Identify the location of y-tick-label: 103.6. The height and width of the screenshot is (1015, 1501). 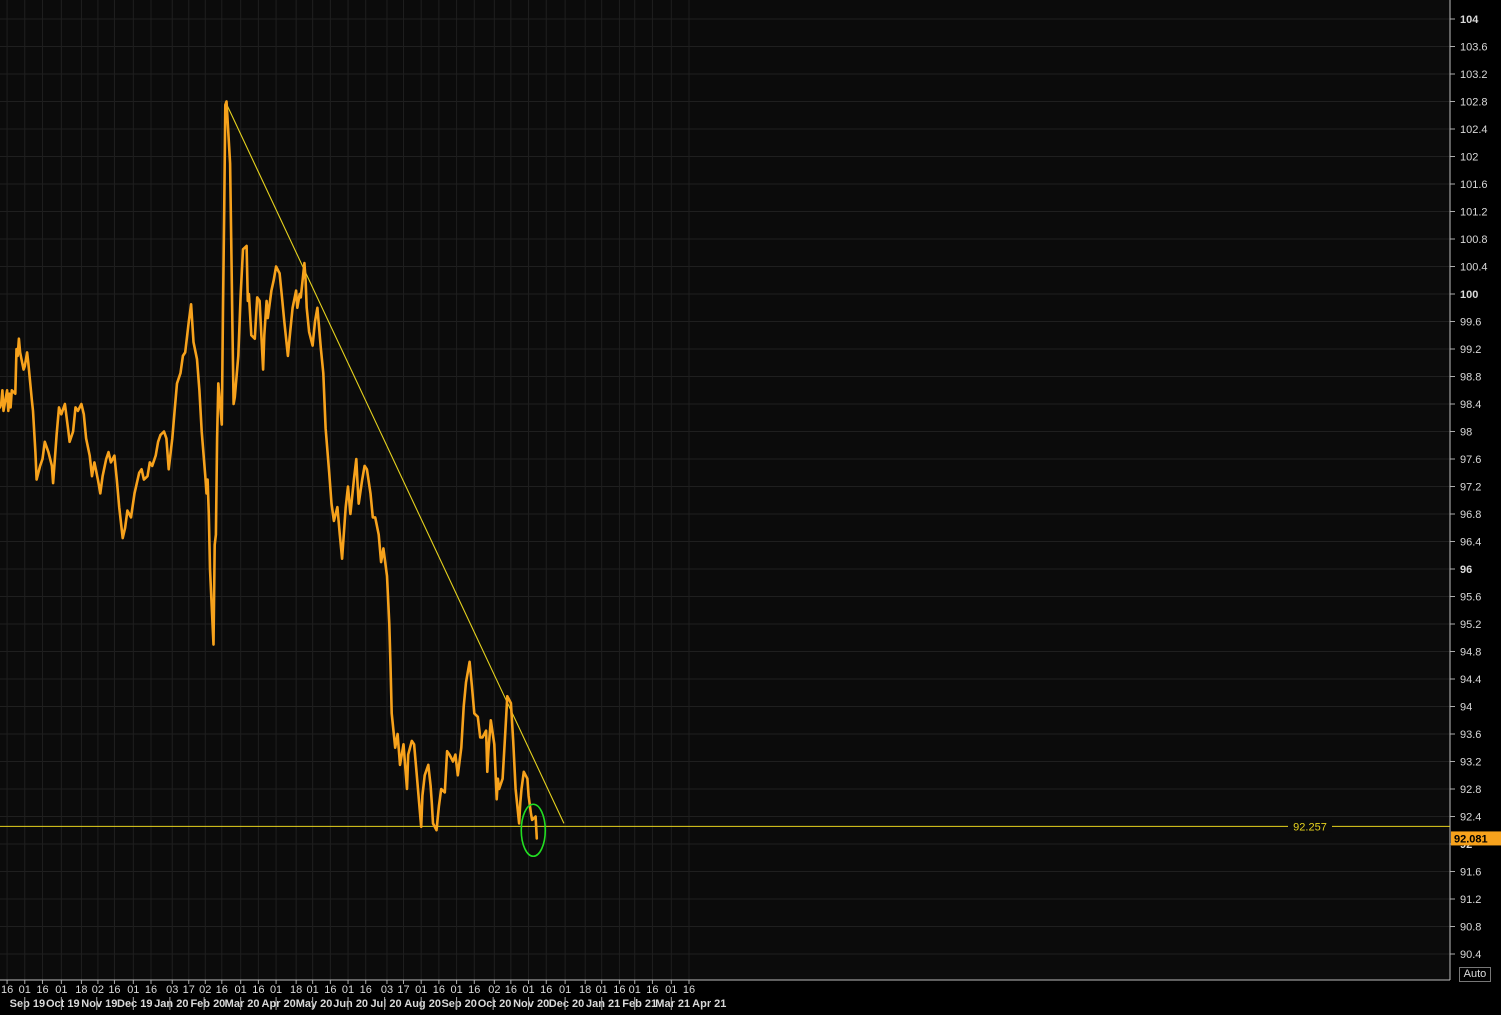
(1474, 48).